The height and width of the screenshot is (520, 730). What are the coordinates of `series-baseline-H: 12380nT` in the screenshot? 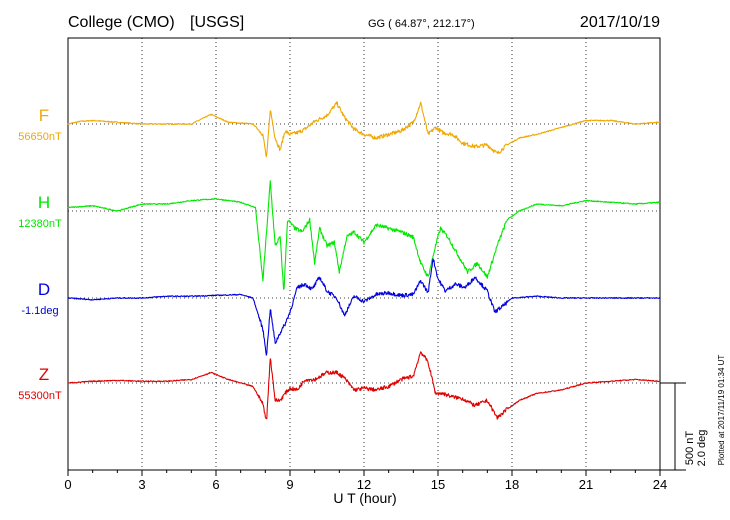 It's located at (40, 224).